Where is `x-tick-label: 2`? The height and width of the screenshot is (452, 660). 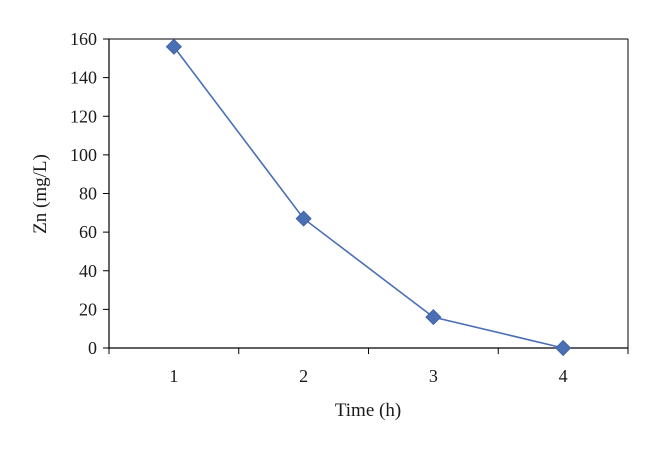 x-tick-label: 2 is located at coordinates (303, 376).